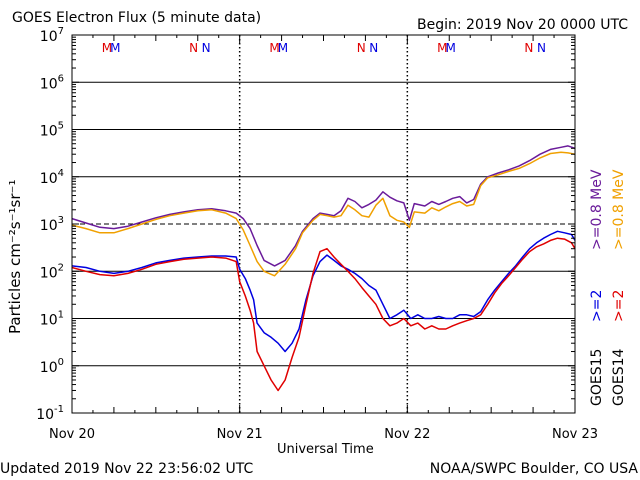  I want to click on x-tick-label: Nov 23, so click(575, 434).